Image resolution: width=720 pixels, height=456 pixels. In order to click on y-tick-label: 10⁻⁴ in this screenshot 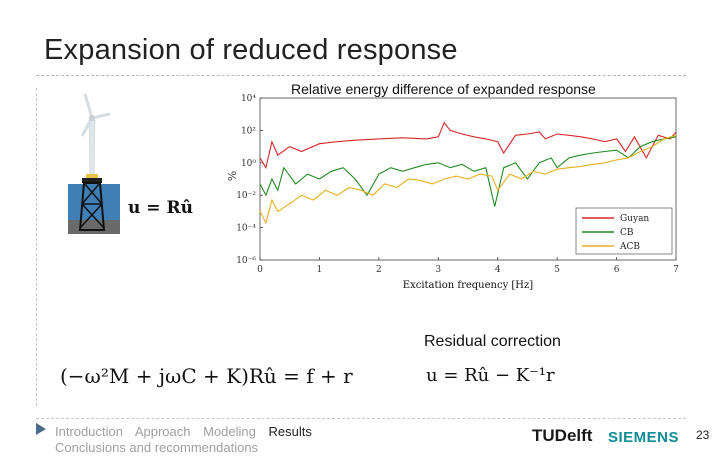, I will do `click(246, 229)`.